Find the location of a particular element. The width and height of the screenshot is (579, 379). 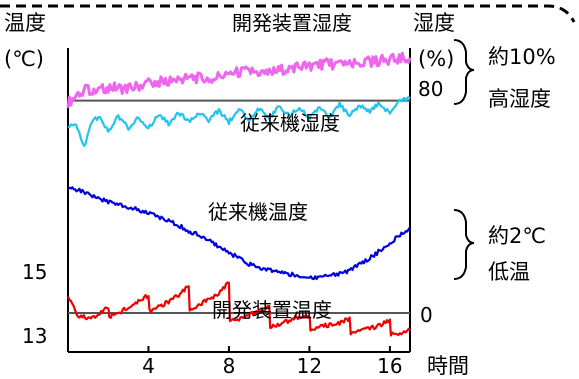

series-line-dev-humidity is located at coordinates (239, 80).